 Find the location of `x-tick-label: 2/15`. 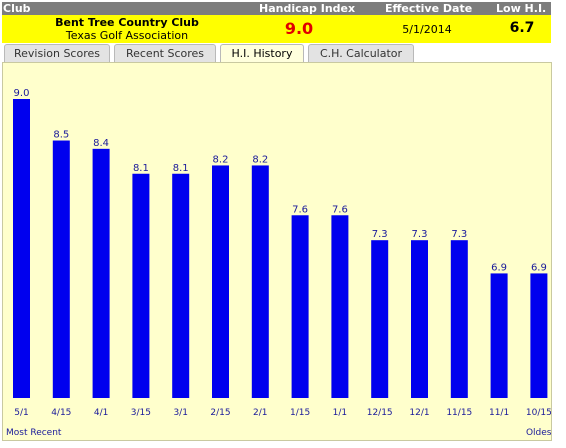

x-tick-label: 2/15 is located at coordinates (220, 413).